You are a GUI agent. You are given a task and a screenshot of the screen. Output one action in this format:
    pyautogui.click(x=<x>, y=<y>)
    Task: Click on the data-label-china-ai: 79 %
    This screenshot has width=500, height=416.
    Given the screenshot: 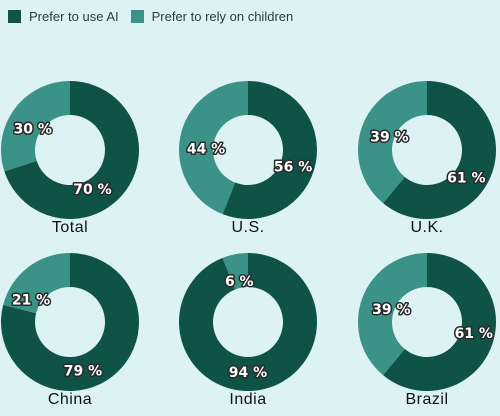 What is the action you would take?
    pyautogui.click(x=83, y=371)
    